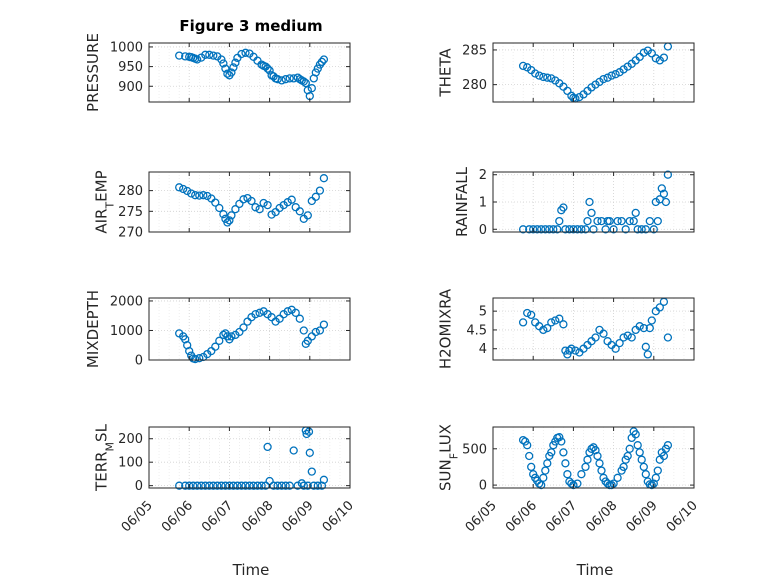  What do you see at coordinates (249, 202) in the screenshot?
I see `axes-box-air_temp` at bounding box center [249, 202].